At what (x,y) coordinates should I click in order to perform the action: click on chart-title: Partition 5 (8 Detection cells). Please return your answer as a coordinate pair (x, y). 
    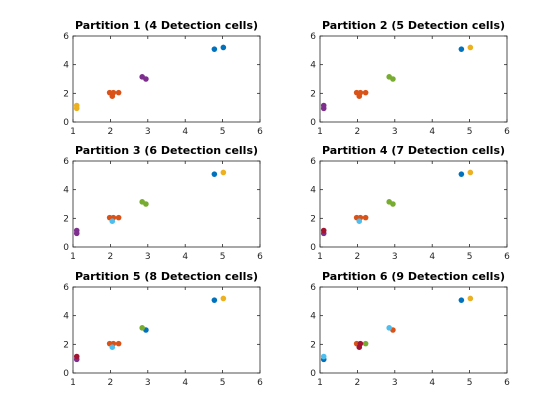
    Looking at the image, I should click on (166, 276).